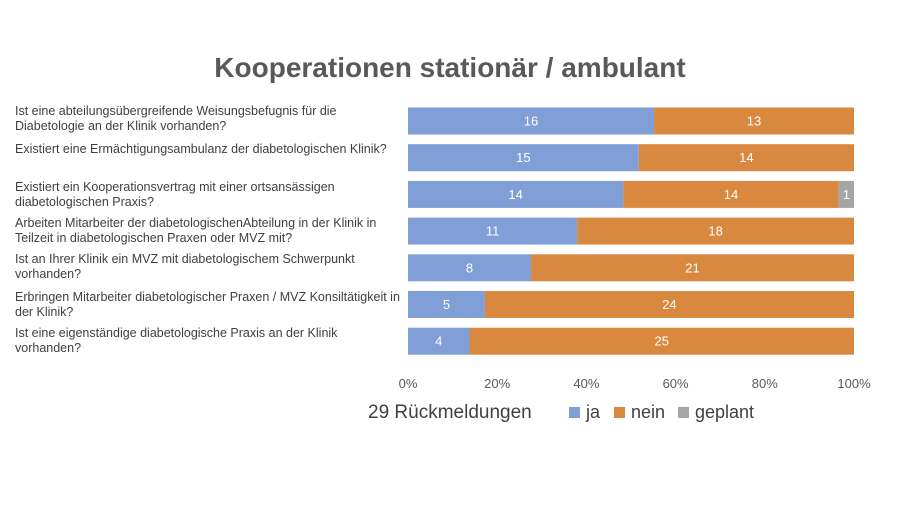 The image size is (900, 517). I want to click on legend-item-geplant: geplant, so click(716, 412).